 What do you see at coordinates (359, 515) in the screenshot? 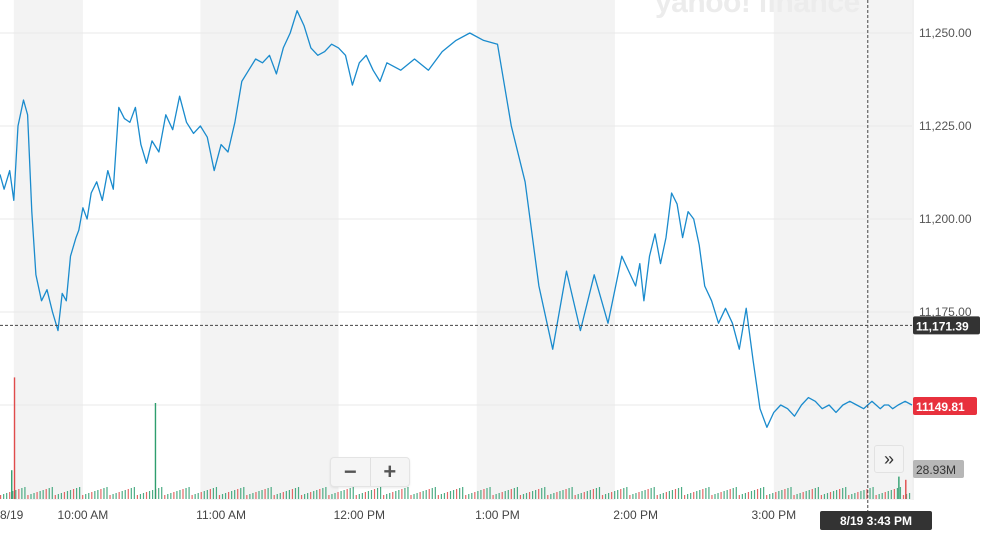
I see `x-tick-label-3: 12:00 PM` at bounding box center [359, 515].